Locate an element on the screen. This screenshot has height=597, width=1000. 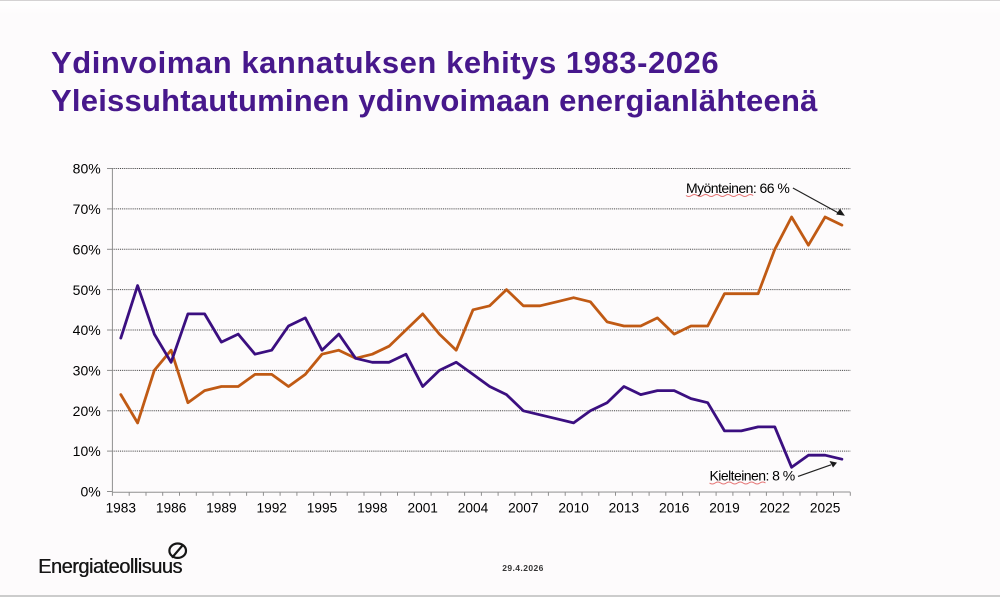
svg-text: Myönteinen: 66 % is located at coordinates (737, 188).